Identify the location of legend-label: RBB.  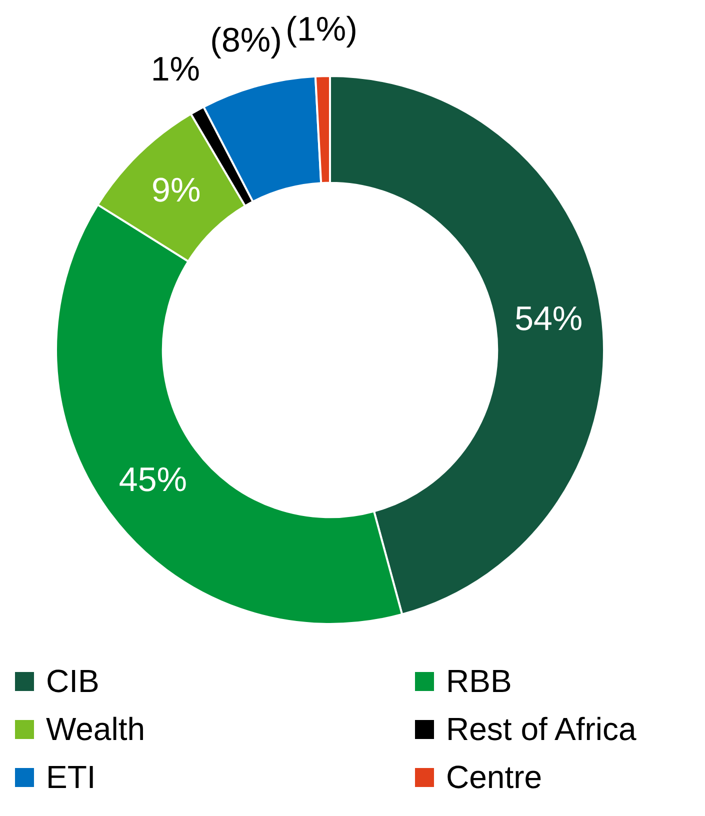
(479, 681).